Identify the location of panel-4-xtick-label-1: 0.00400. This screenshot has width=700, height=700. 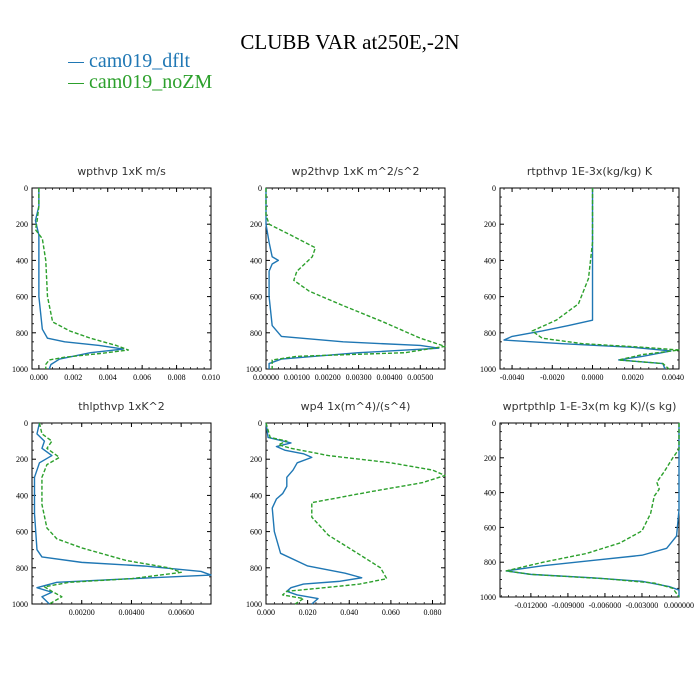
(131, 612).